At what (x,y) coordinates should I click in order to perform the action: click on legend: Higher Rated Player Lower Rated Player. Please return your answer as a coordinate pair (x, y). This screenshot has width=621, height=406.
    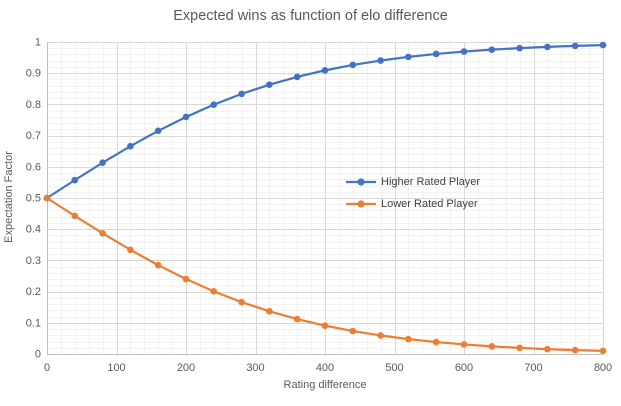
    Looking at the image, I should click on (412, 196).